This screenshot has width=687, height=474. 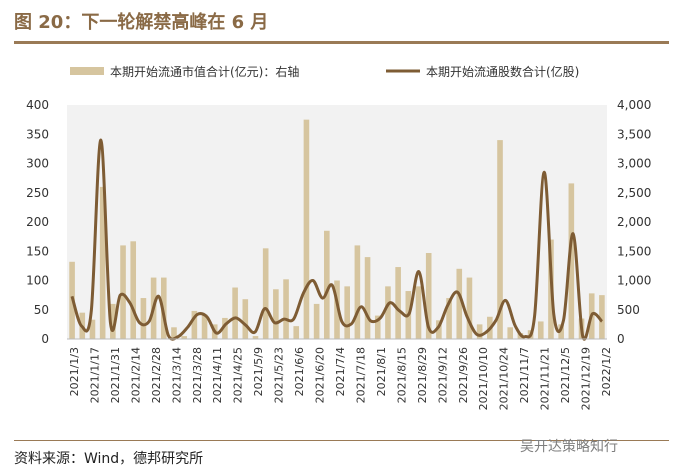 I want to click on x-tick-label: 2021/11/21, so click(x=545, y=378).